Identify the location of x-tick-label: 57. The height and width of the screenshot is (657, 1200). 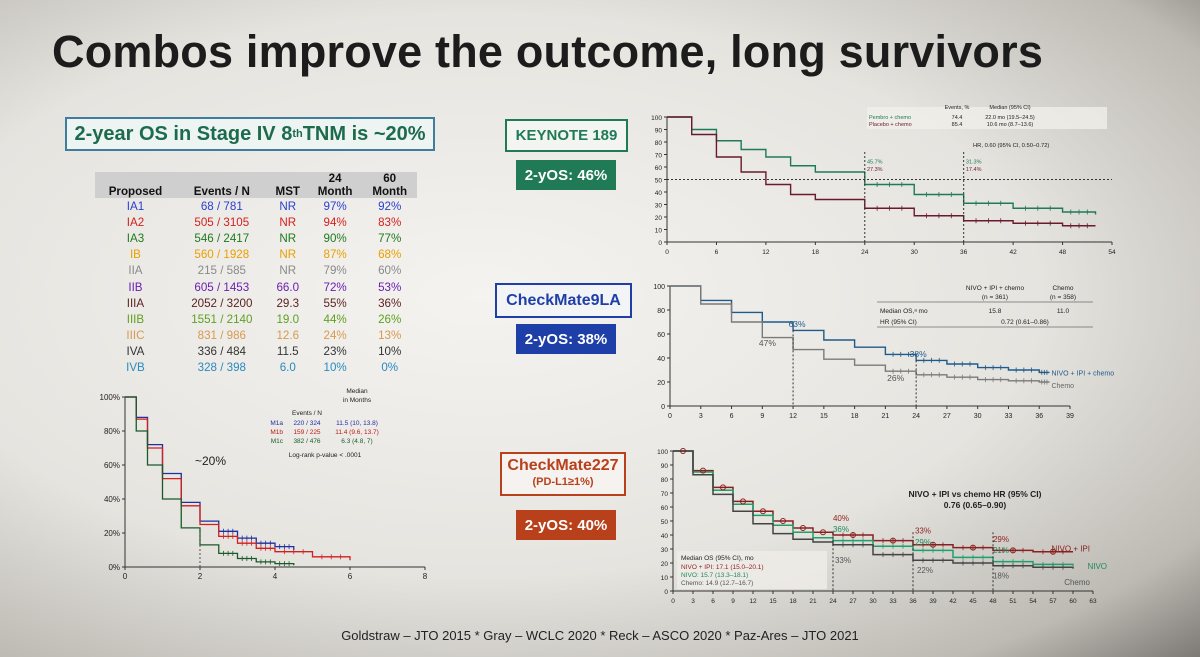
(1053, 601).